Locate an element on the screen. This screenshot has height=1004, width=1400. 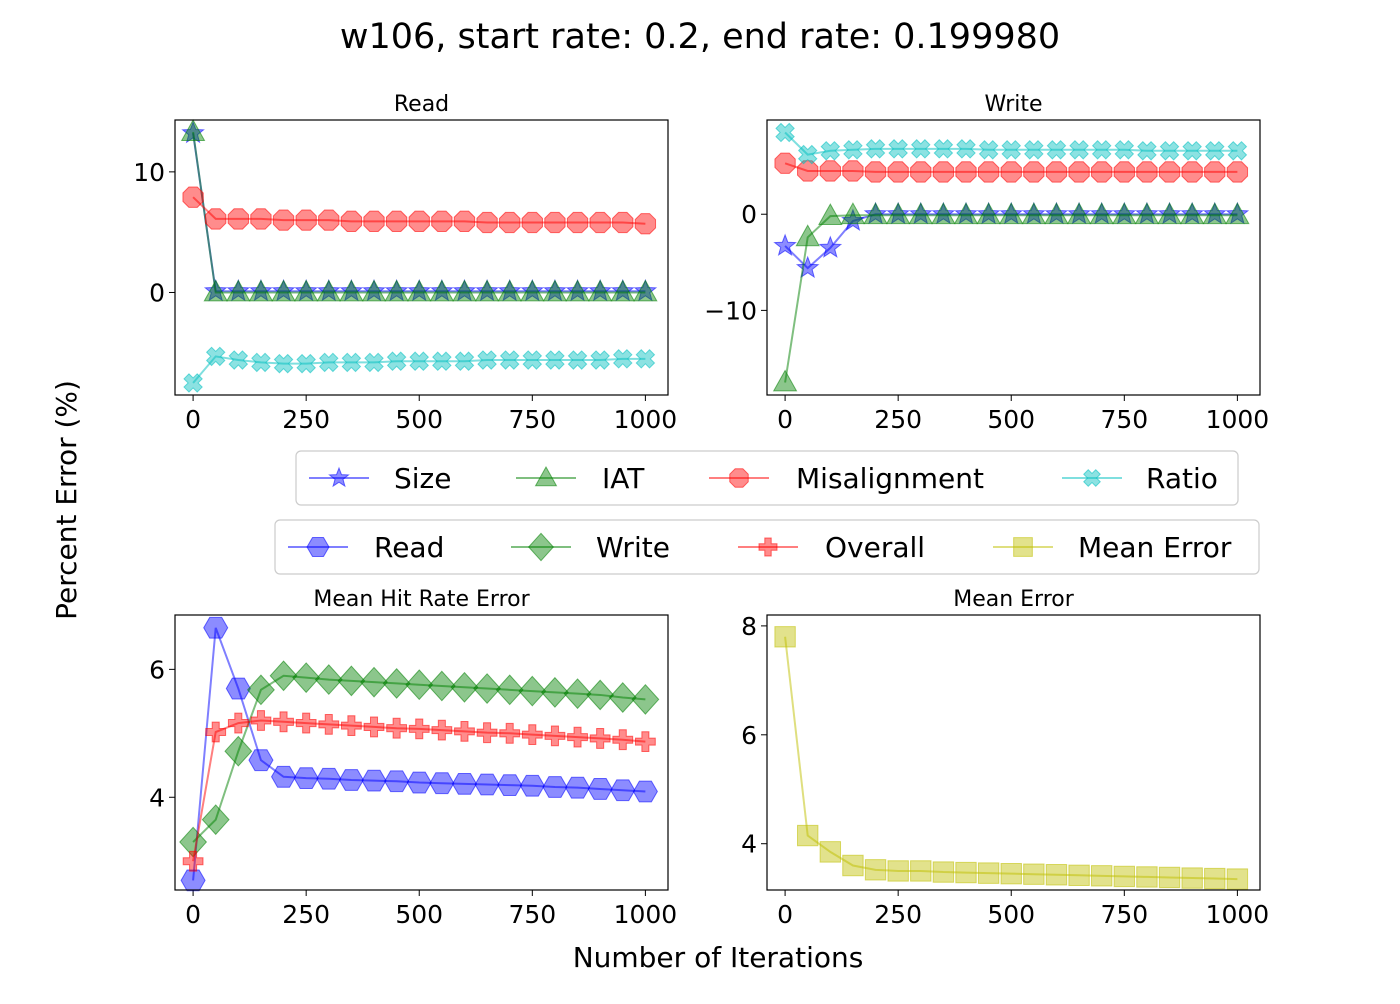
y-tick-label: 4 is located at coordinates (749, 844).